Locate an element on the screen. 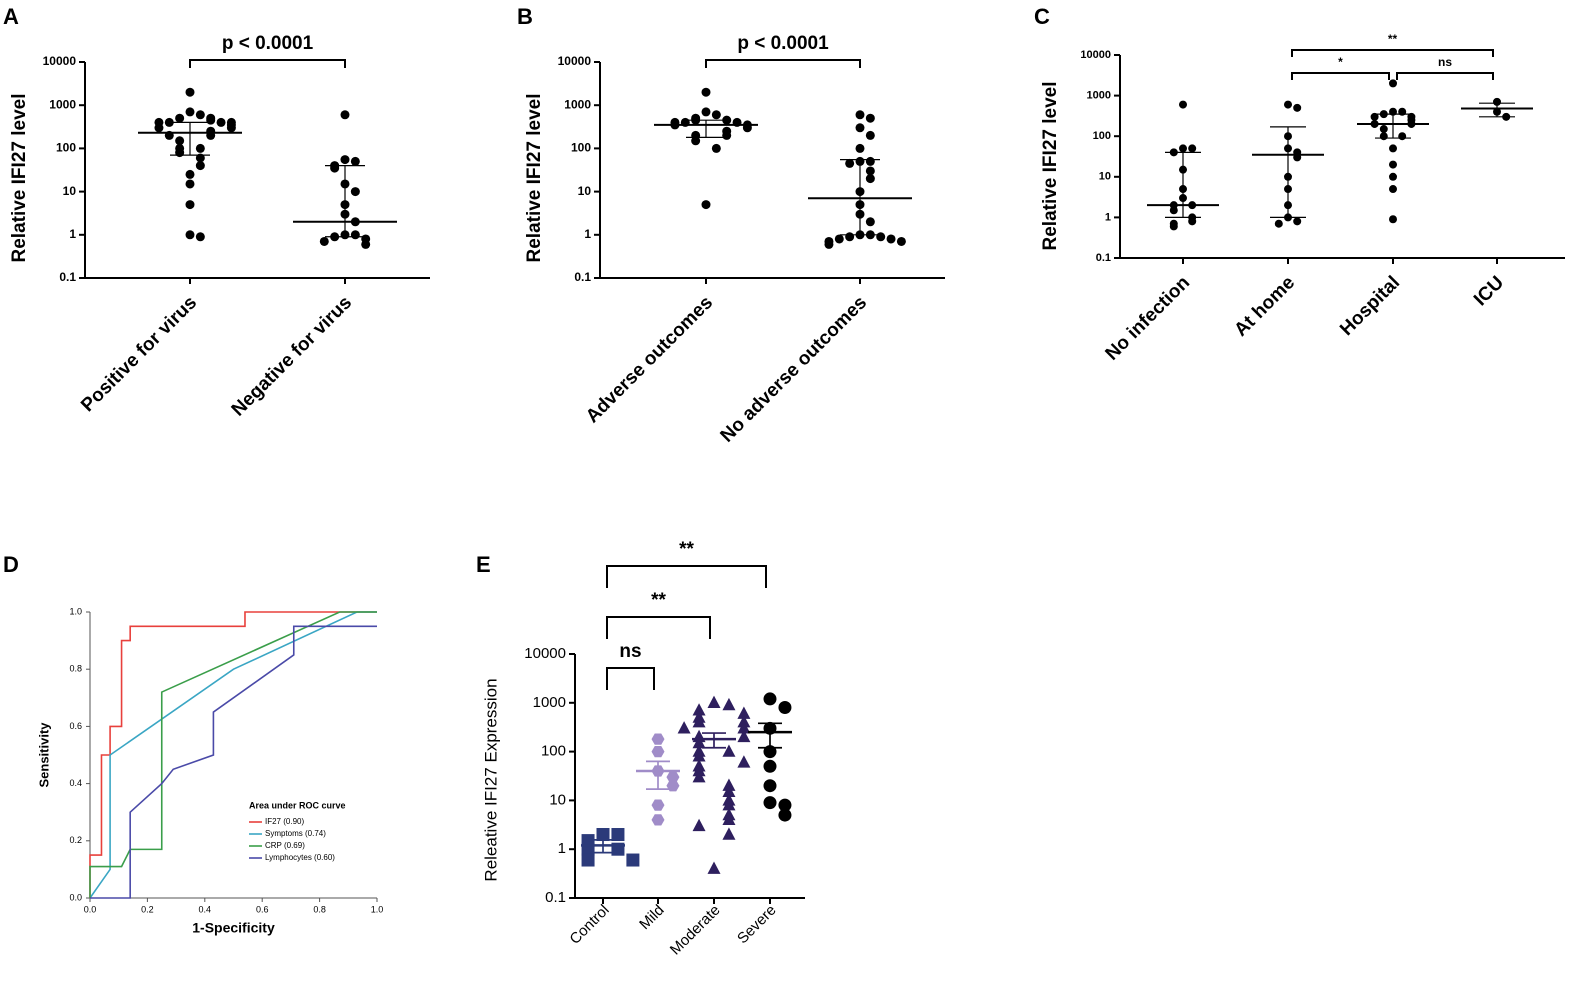 The width and height of the screenshot is (1594, 994). y-tick-label: 1000 is located at coordinates (549, 702).